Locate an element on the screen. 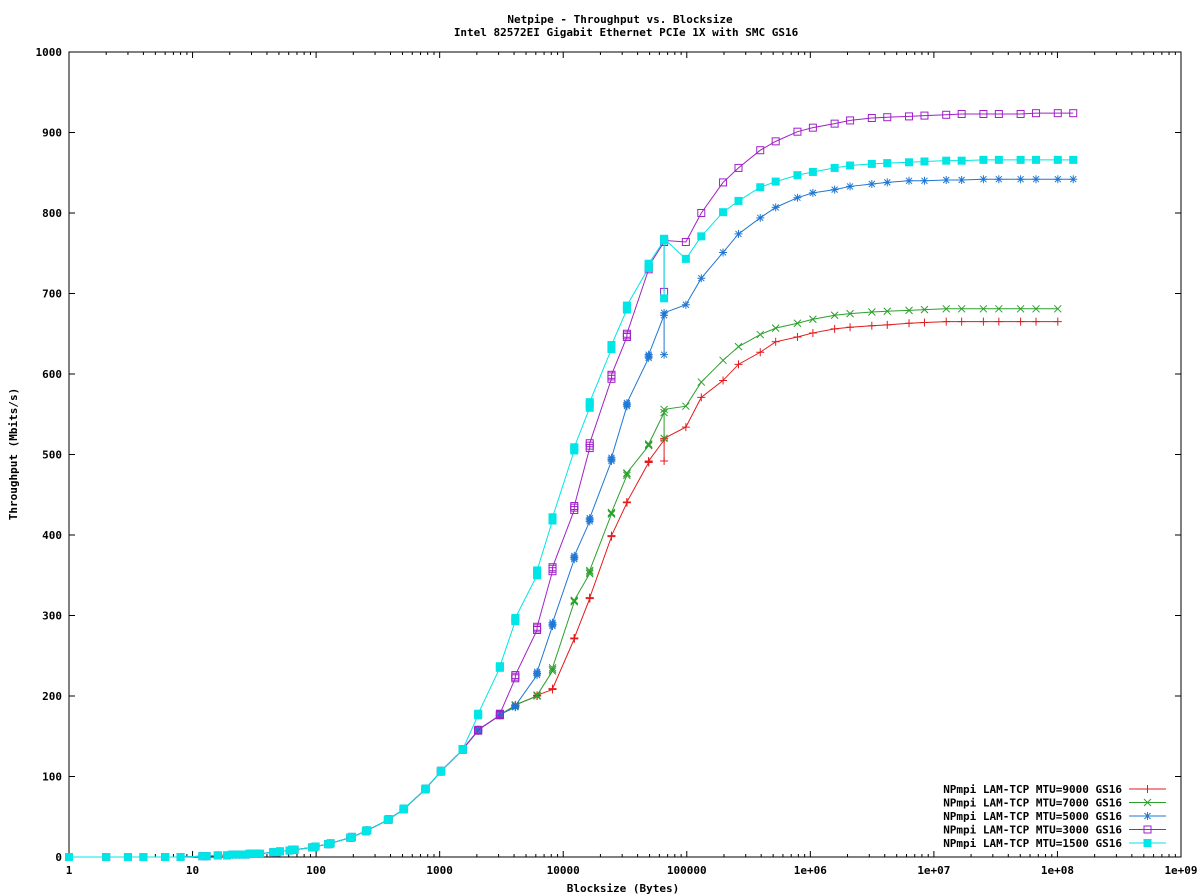 The width and height of the screenshot is (1200, 896). y-tick-label: 500 is located at coordinates (52, 455).